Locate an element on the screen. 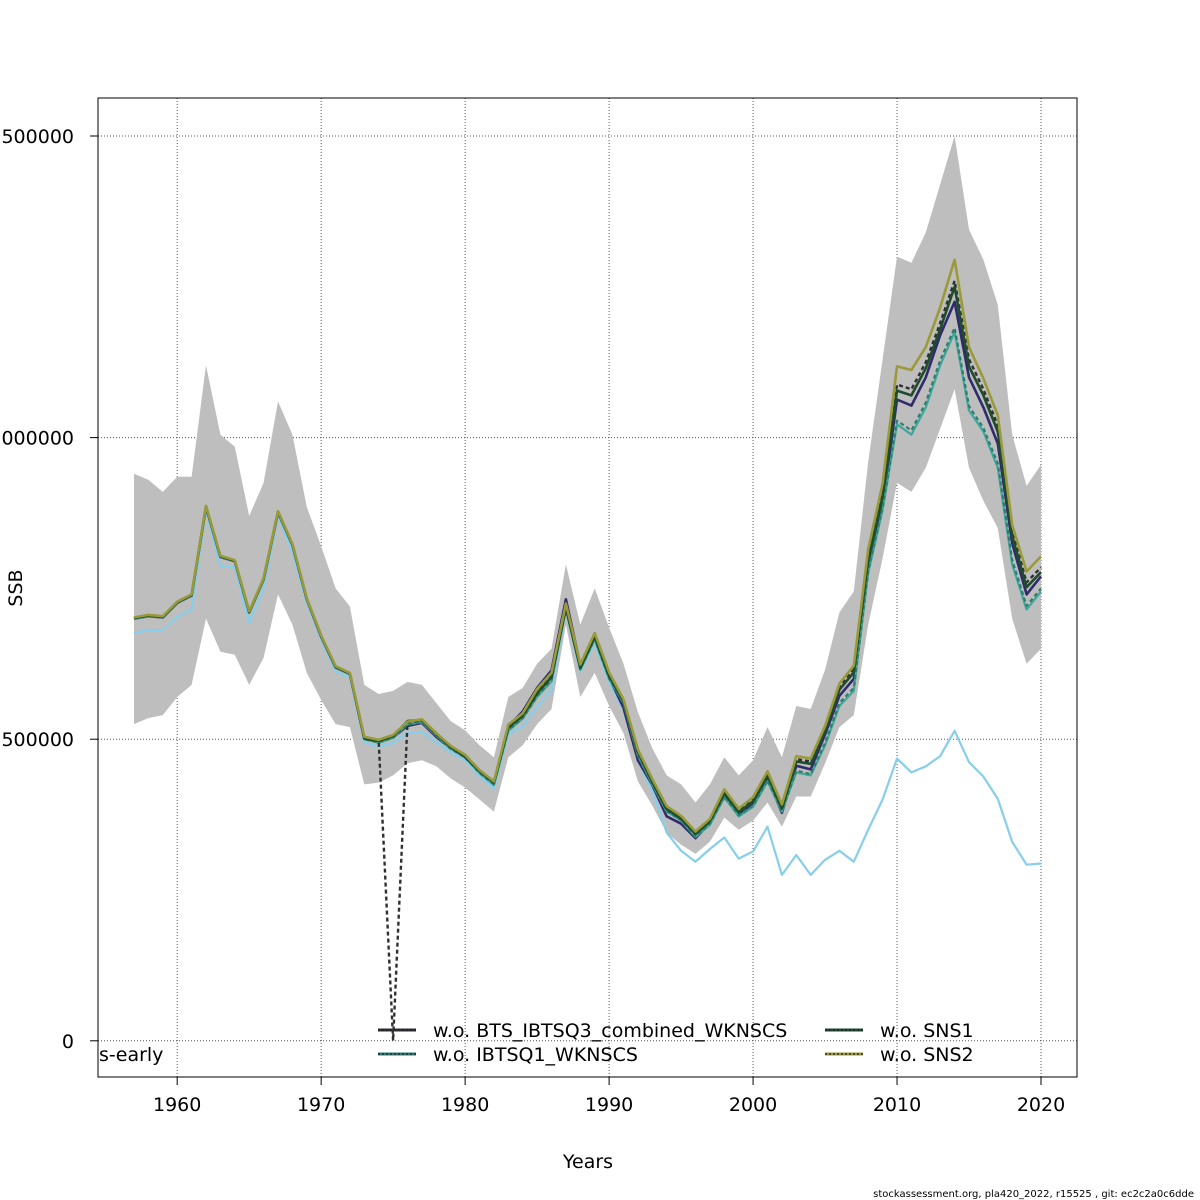 The height and width of the screenshot is (1200, 1200). legend-item: w.o. BTS_IBTSQ3_combined_WKNSCS is located at coordinates (582, 1031).